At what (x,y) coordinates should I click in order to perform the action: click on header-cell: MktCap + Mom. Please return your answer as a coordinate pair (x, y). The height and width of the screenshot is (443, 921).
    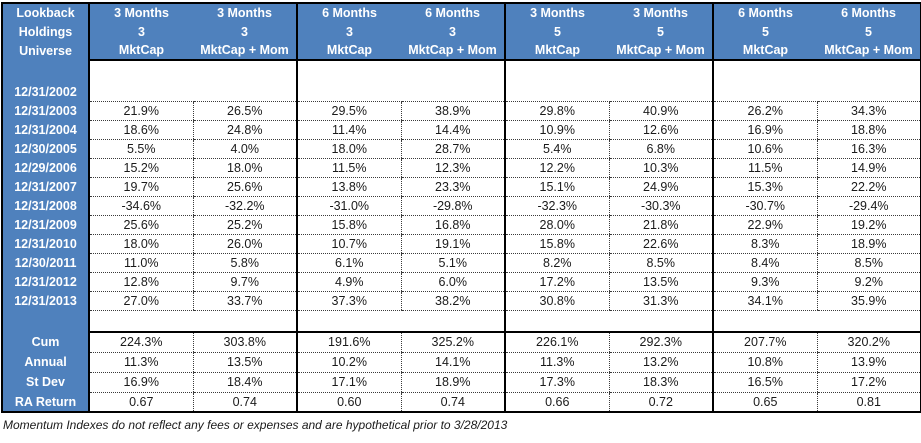
    Looking at the image, I should click on (869, 51).